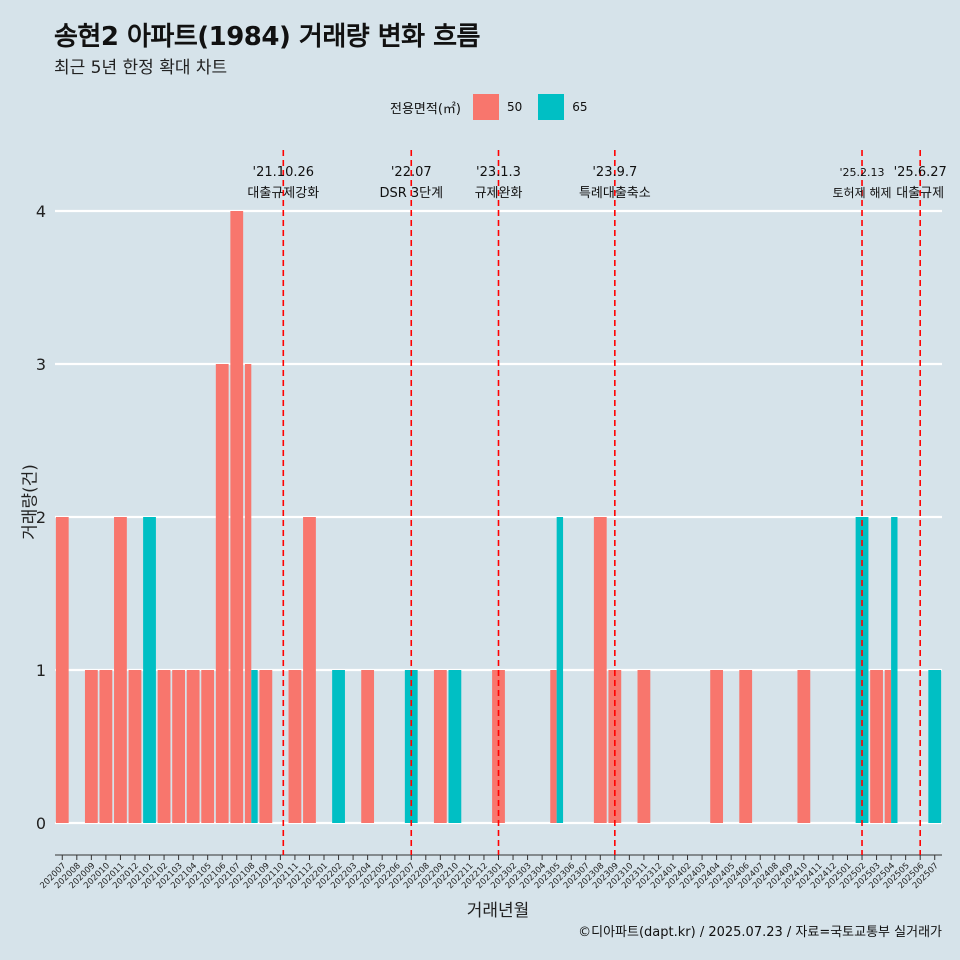 The image size is (960, 960). Describe the element at coordinates (614, 172) in the screenshot. I see `event-date-label: '23.9.7` at that location.